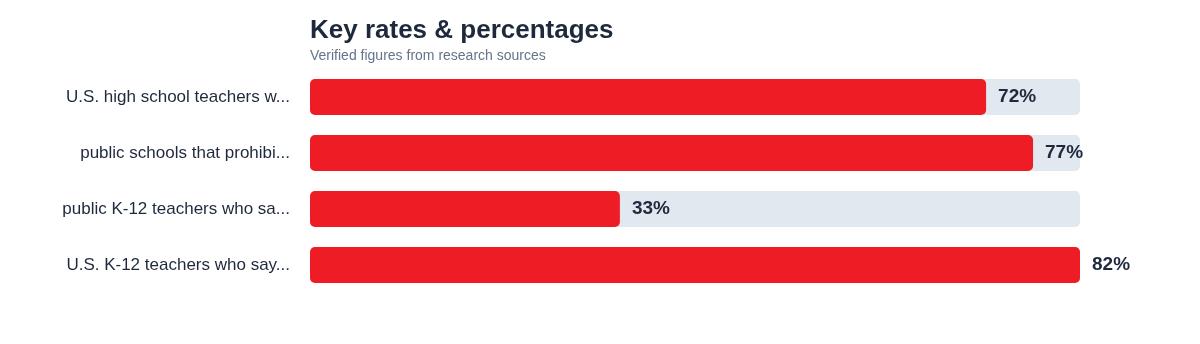  Describe the element at coordinates (462, 29) in the screenshot. I see `chart-title: Key rates & percentages` at that location.